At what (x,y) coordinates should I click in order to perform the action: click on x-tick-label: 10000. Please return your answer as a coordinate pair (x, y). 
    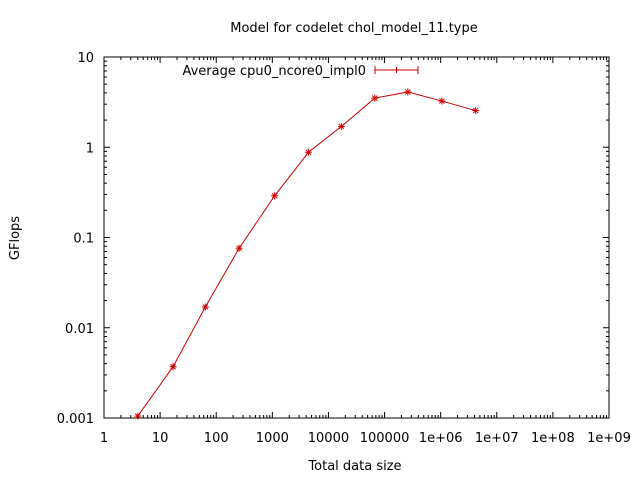
    Looking at the image, I should click on (328, 438).